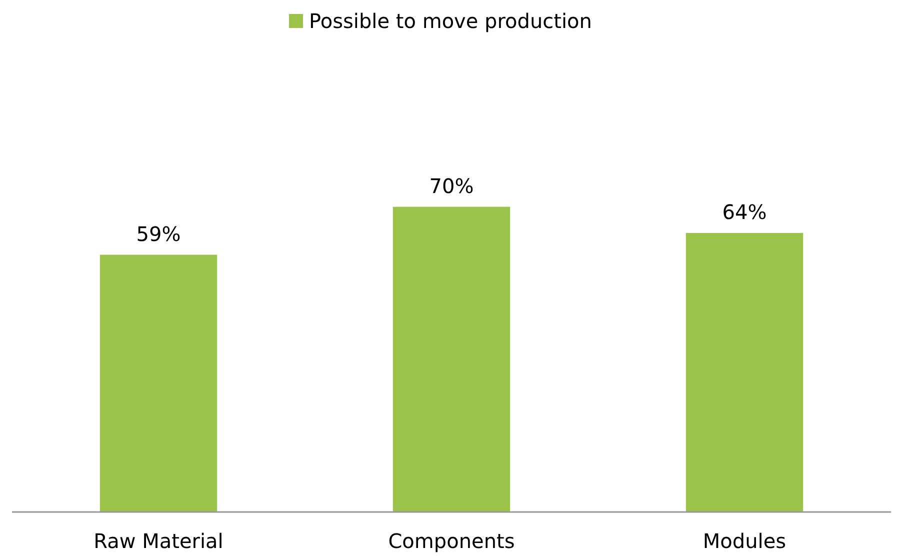  What do you see at coordinates (451, 541) in the screenshot?
I see `x-tick-label: Components` at bounding box center [451, 541].